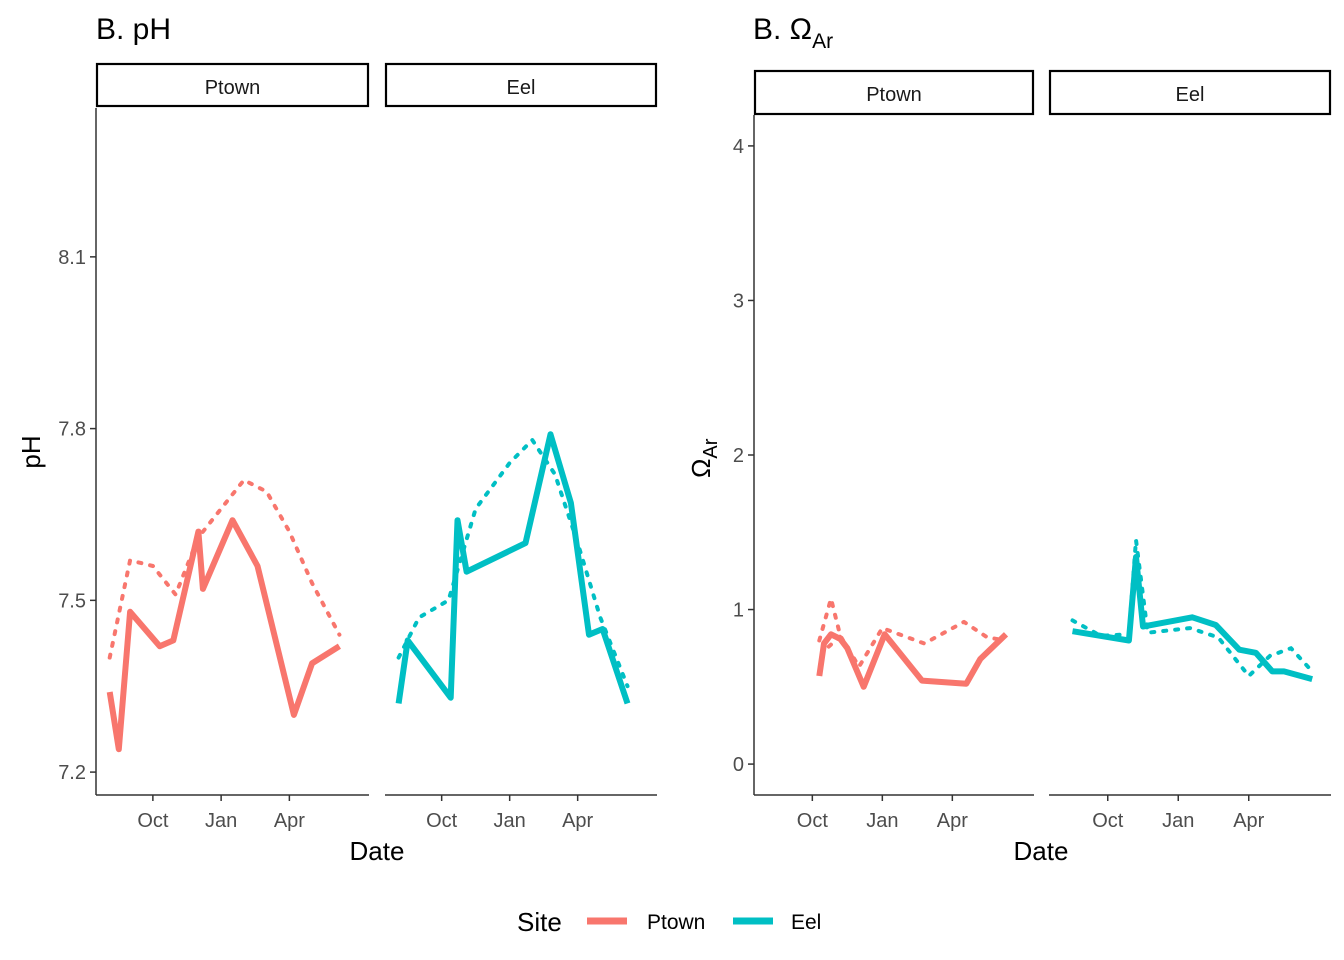 This screenshot has width=1344, height=960. I want to click on ph-y-axis-title: pH, so click(31, 451).